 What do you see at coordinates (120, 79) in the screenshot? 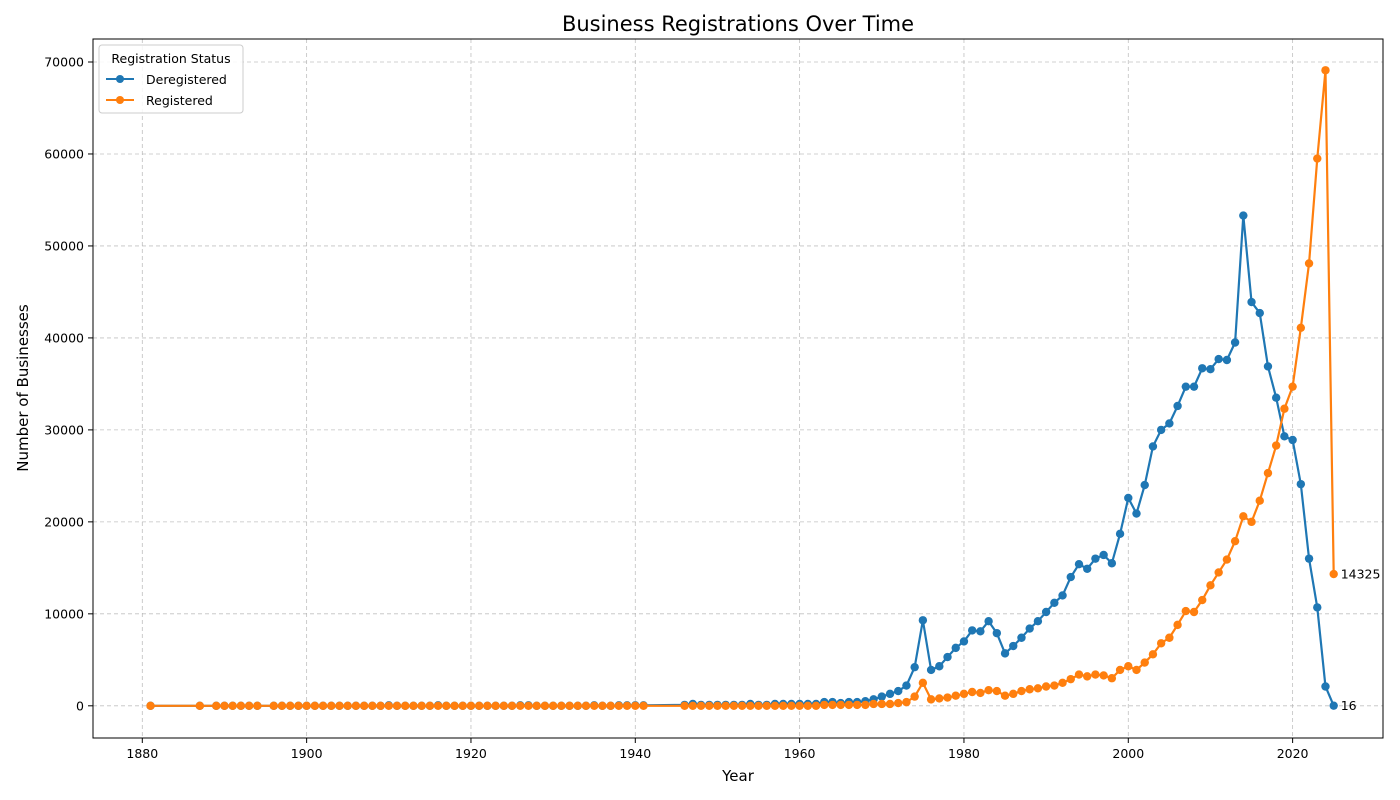
I see `legend-marker-deregistered` at bounding box center [120, 79].